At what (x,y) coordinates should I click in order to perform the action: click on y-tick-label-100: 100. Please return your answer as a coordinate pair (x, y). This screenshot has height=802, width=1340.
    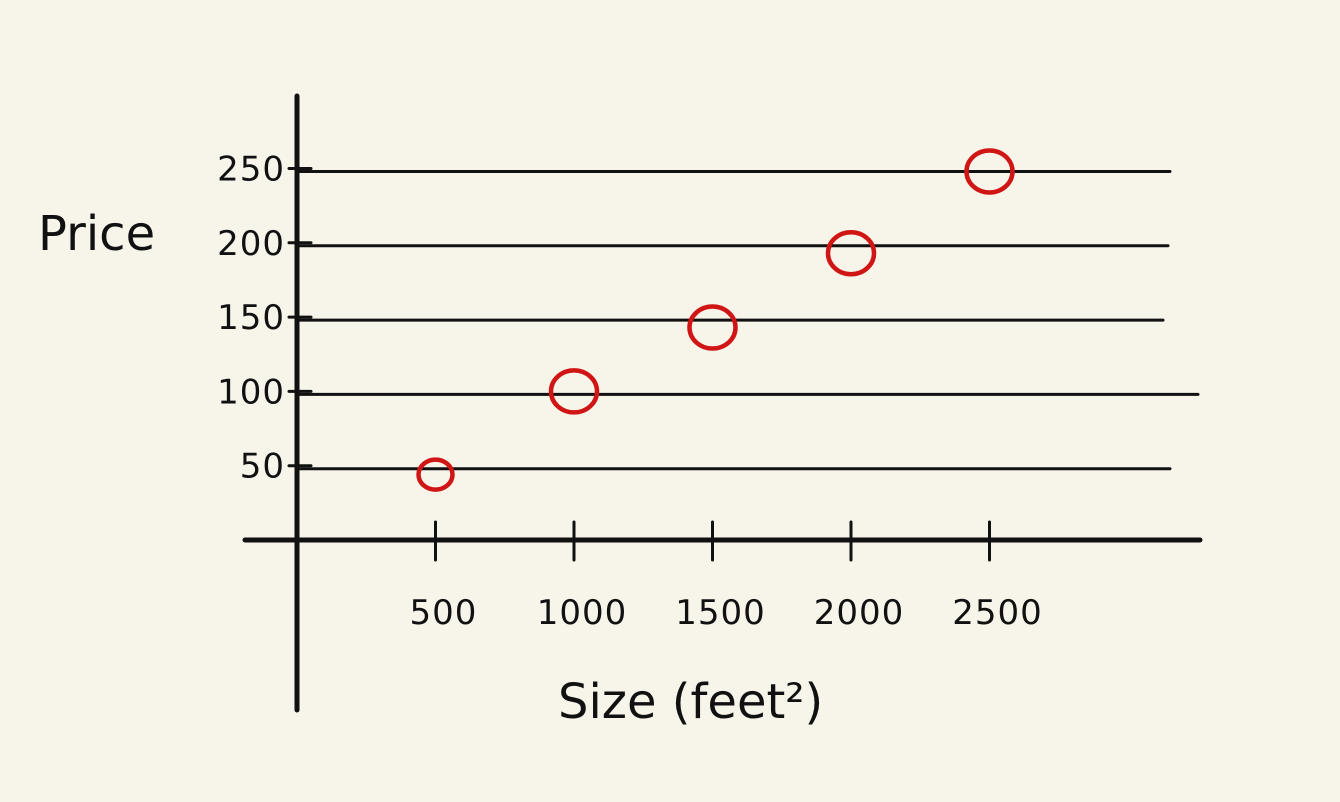
    Looking at the image, I should click on (251, 392).